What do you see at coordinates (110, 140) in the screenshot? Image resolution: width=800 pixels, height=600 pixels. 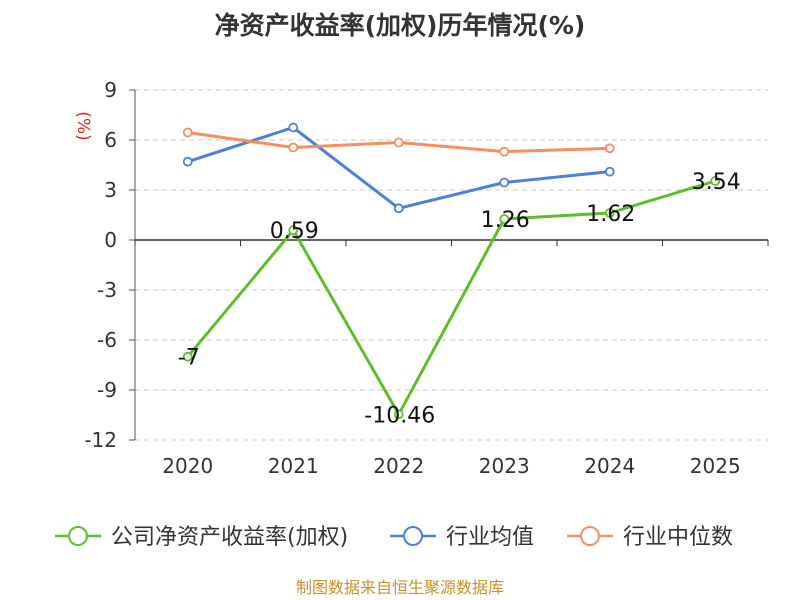 I see `y-tick-label: 6` at bounding box center [110, 140].